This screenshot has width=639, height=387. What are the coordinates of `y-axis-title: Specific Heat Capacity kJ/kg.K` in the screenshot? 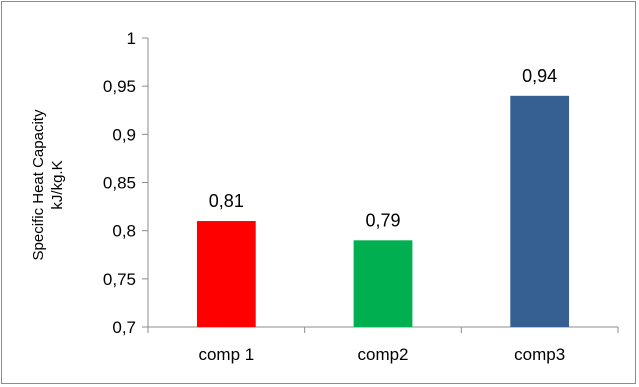 It's located at (48, 184).